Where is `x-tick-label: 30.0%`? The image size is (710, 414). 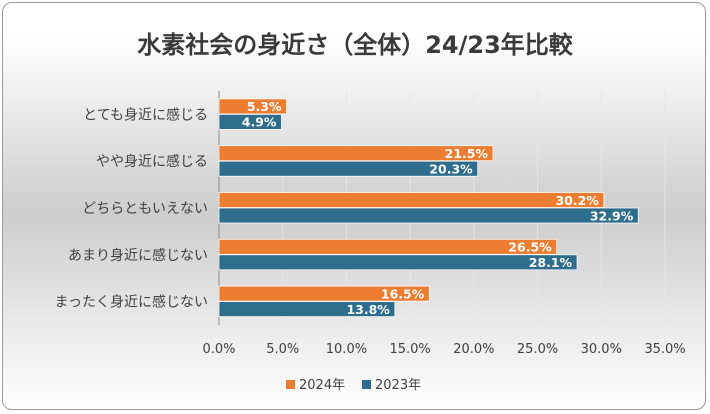
x-tick-label: 30.0% is located at coordinates (601, 349).